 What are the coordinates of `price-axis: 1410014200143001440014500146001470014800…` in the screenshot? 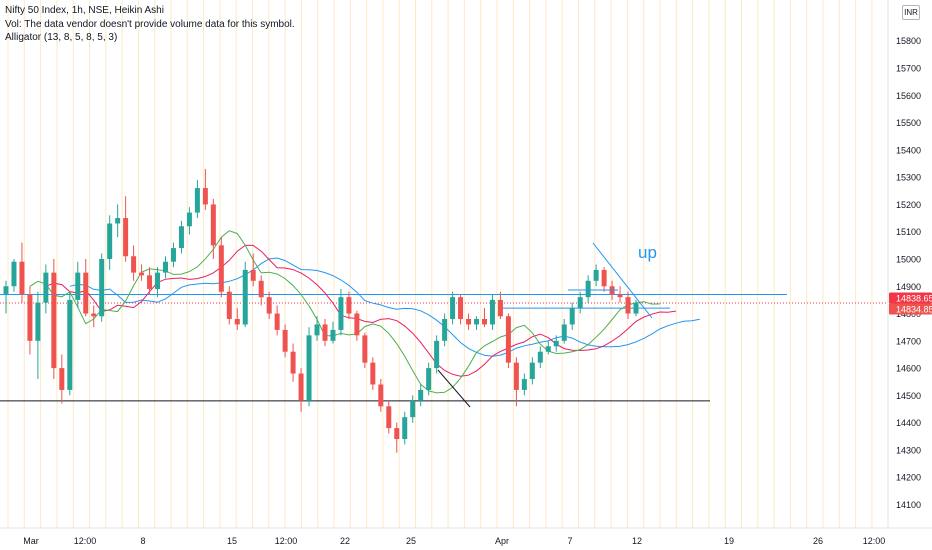 It's located at (909, 275).